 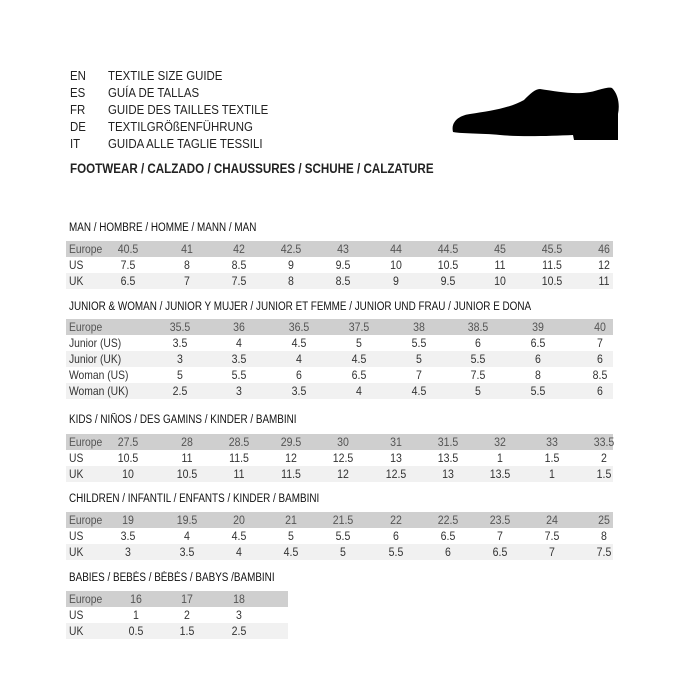 I want to click on table-header-row: Europe 40.5 41 42 42.5 43 44 44.5 45 45.5 46, so click(x=339, y=249).